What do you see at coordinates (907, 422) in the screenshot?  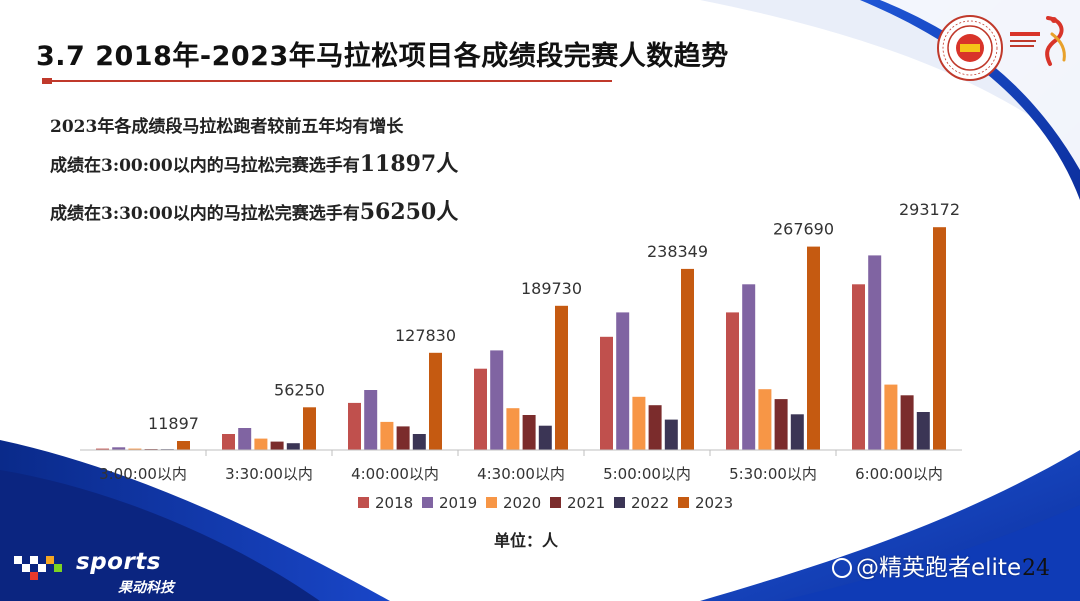 I see `bar-2021-cat7` at bounding box center [907, 422].